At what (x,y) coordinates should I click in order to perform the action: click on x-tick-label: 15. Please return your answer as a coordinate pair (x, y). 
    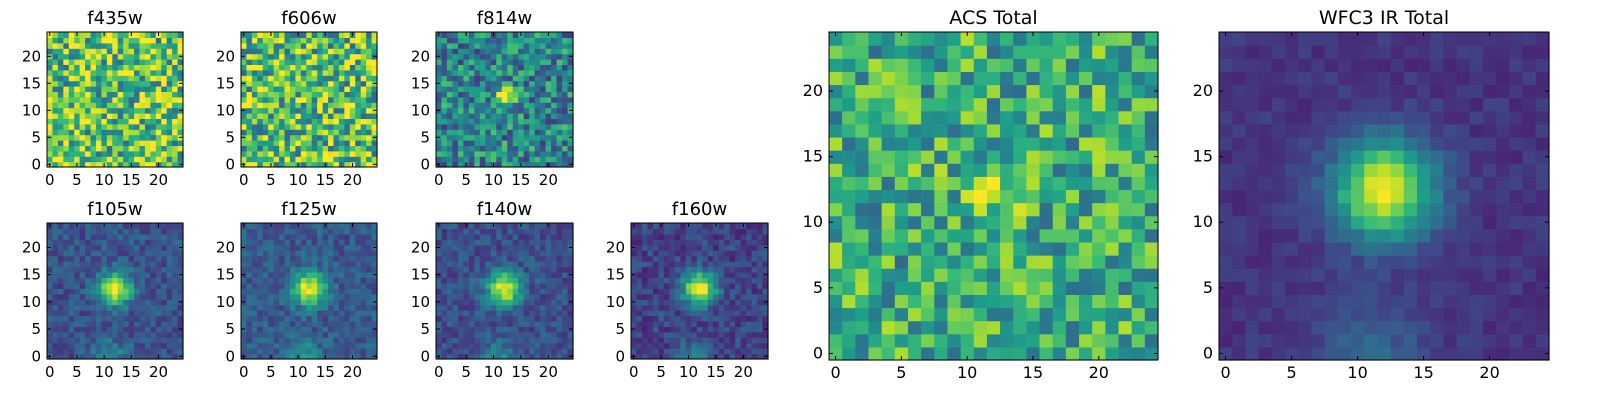
    Looking at the image, I should click on (520, 372).